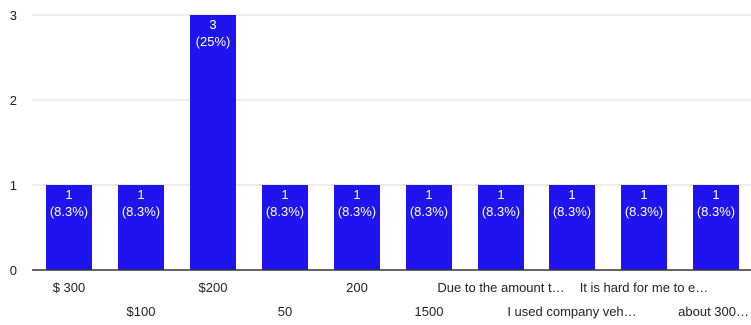 This screenshot has height=325, width=751. I want to click on x-tick-label: $200, so click(213, 287).